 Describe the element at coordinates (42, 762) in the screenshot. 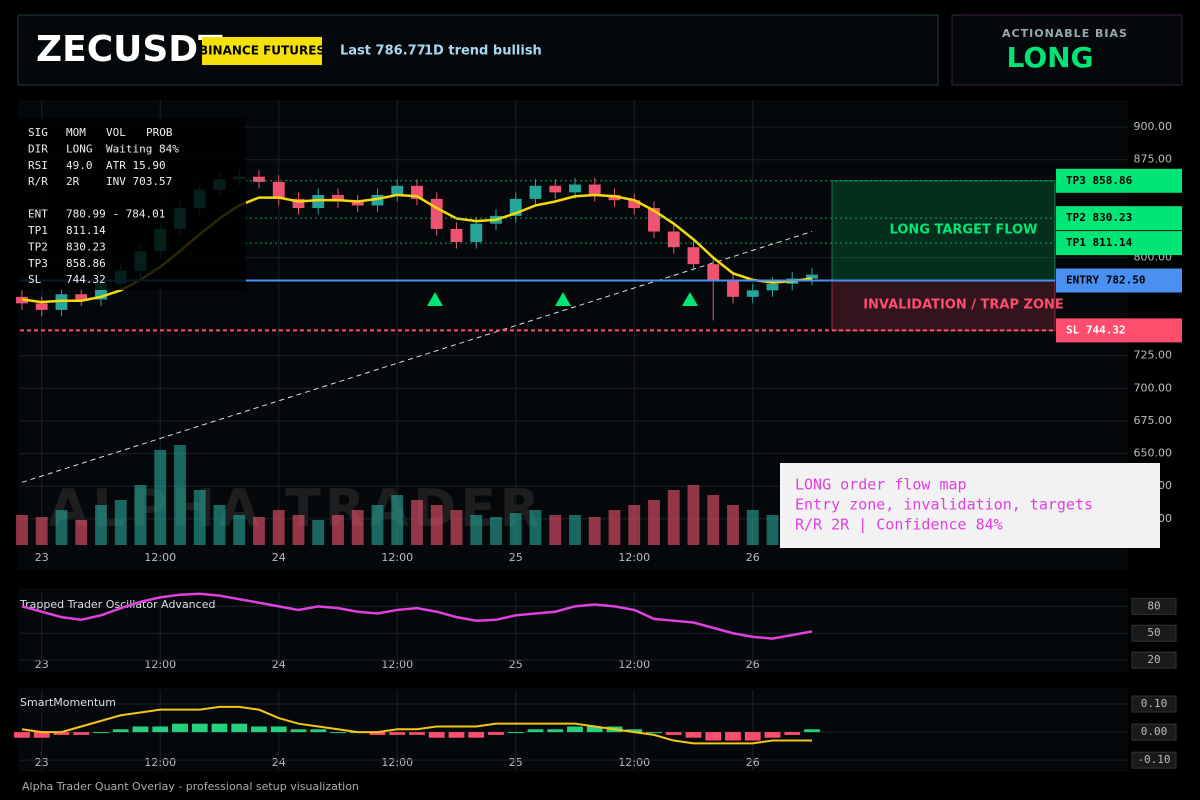

I see `x-tick-label: 23` at that location.